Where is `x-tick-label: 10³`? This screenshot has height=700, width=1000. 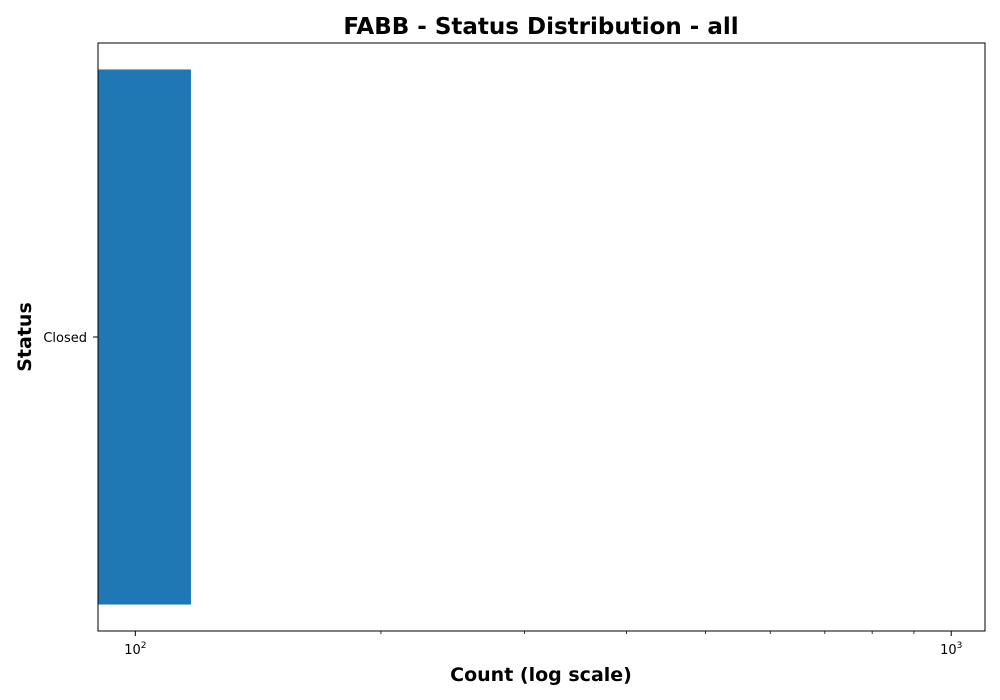
x-tick-label: 10³ is located at coordinates (951, 649).